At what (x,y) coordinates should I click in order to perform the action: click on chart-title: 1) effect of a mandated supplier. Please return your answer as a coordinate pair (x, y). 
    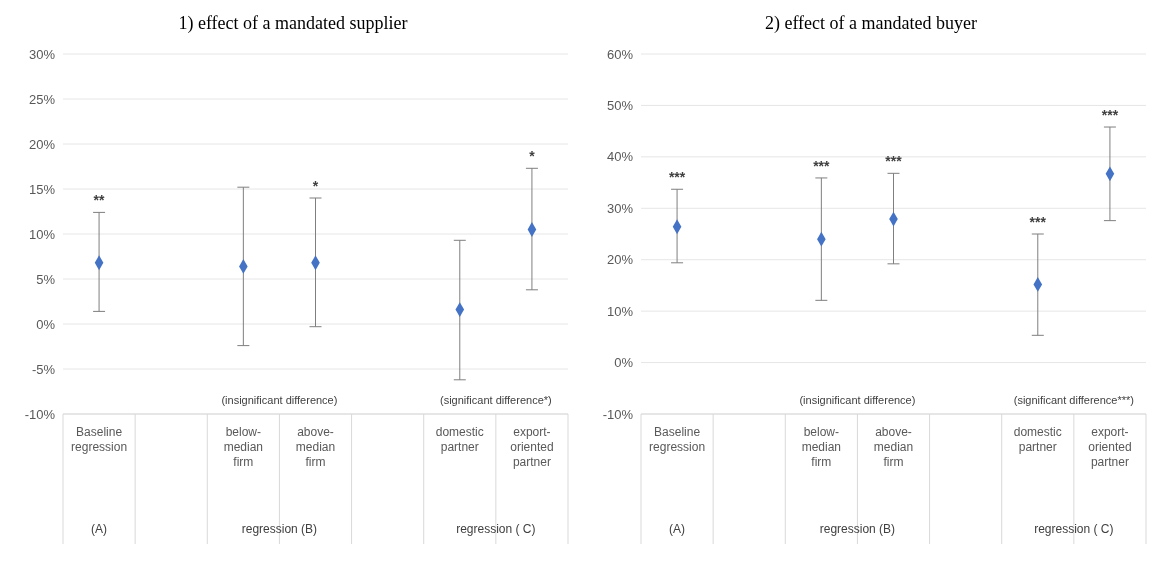
    Looking at the image, I should click on (293, 23).